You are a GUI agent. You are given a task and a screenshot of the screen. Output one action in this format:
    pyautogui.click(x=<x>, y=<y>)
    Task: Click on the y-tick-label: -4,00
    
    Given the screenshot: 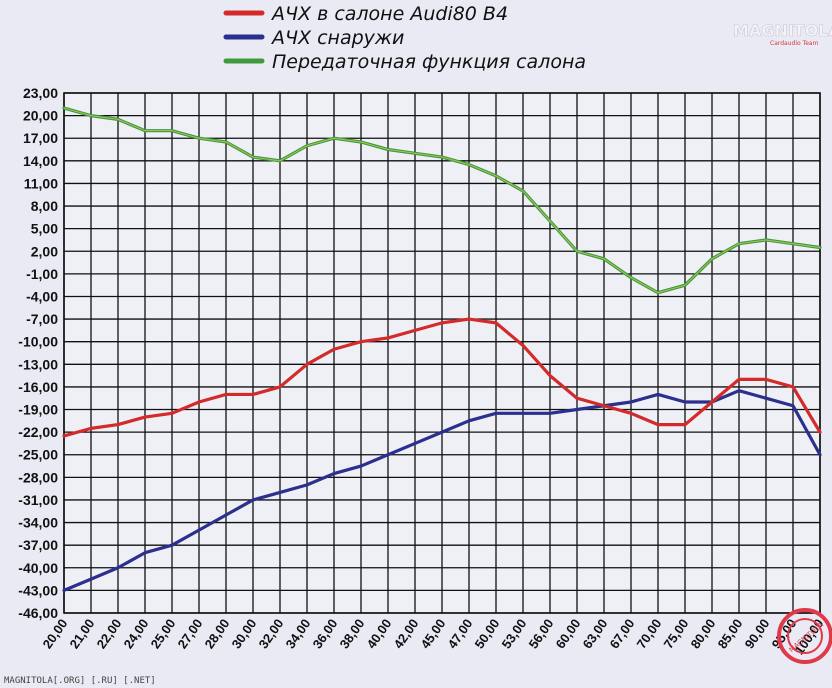 What is the action you would take?
    pyautogui.click(x=42, y=296)
    